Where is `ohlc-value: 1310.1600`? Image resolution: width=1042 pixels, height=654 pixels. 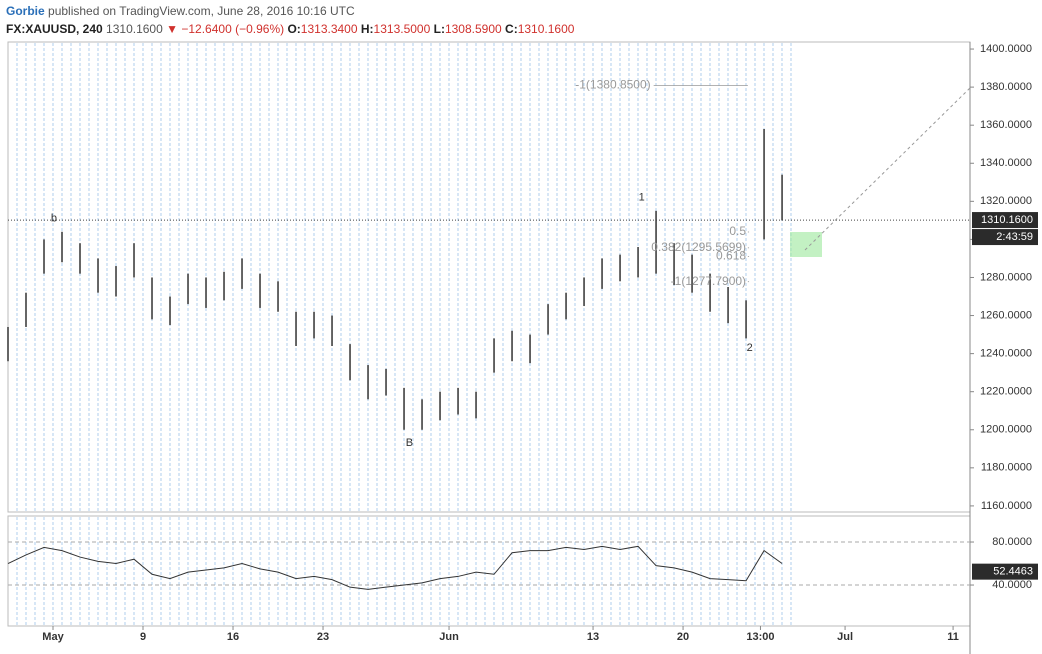 ohlc-value: 1310.1600 is located at coordinates (546, 29).